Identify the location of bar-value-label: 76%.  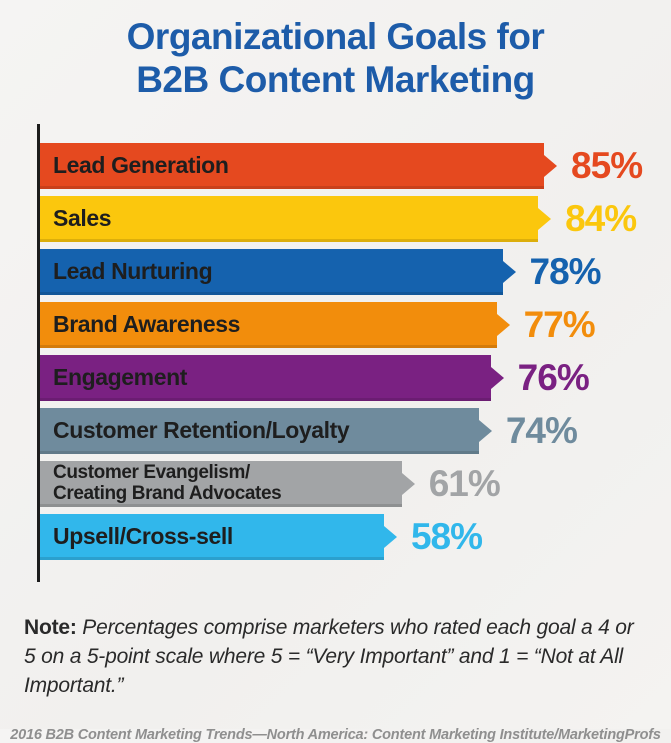
(553, 377).